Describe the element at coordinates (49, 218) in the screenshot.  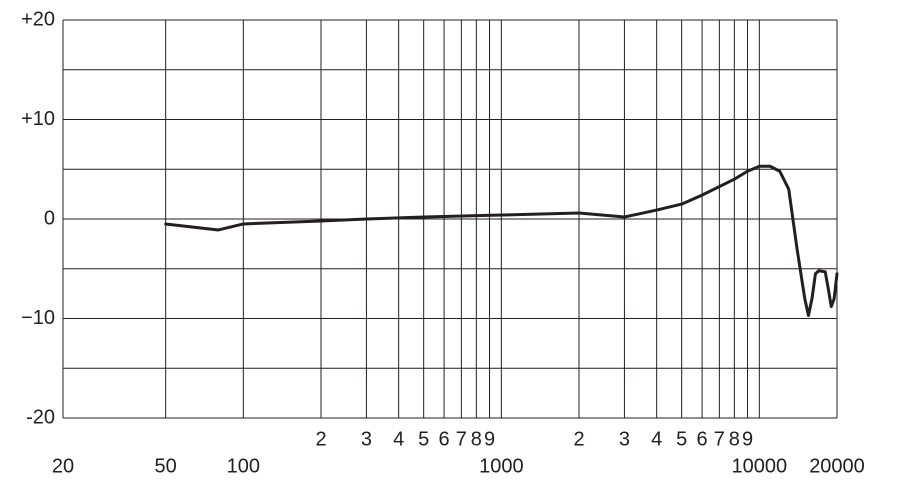
I see `y-tick-label: 0` at that location.